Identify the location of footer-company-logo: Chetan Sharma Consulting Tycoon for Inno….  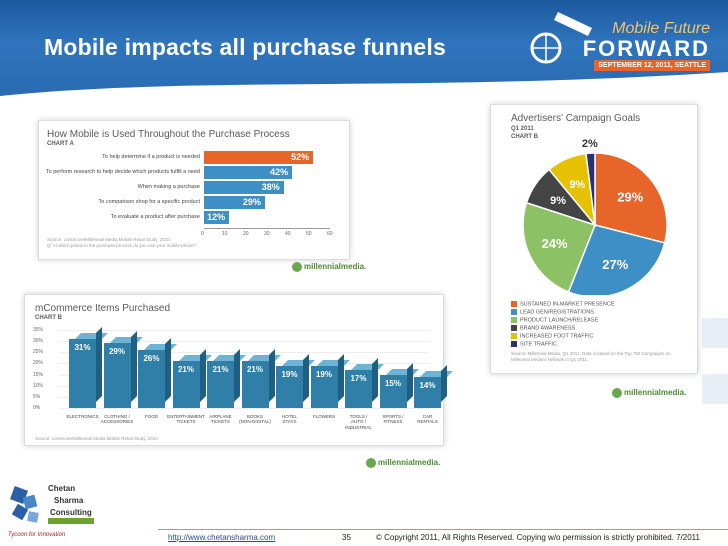
(53, 510).